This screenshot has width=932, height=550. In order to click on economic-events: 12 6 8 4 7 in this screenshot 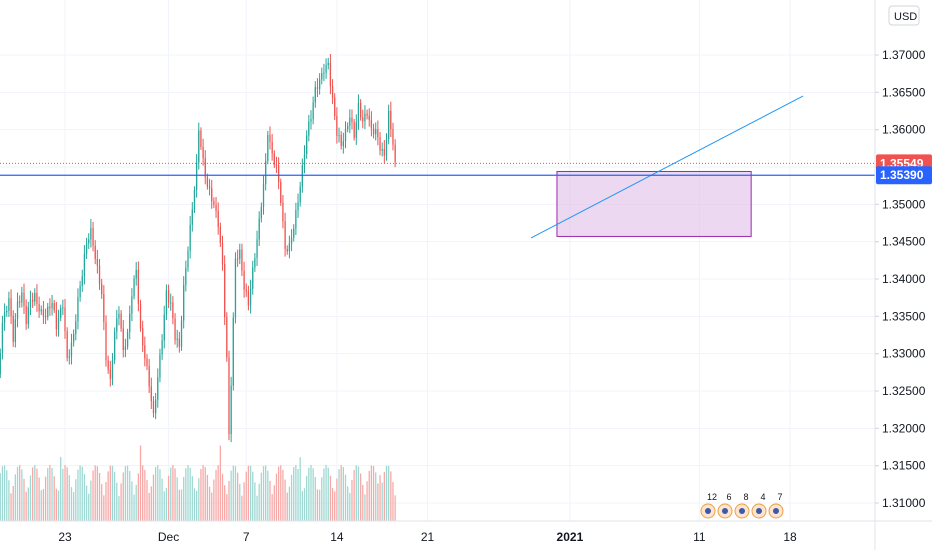, I will do `click(742, 505)`.